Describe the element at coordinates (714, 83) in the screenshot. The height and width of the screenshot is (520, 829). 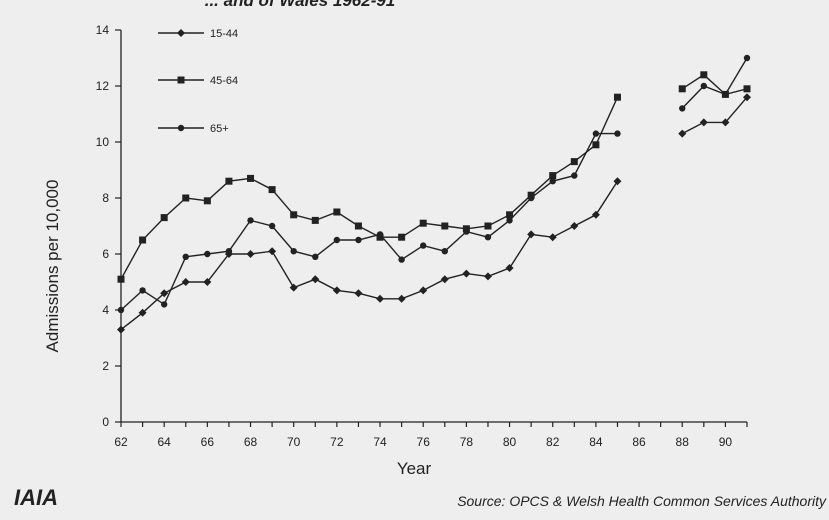
I see `series-line` at that location.